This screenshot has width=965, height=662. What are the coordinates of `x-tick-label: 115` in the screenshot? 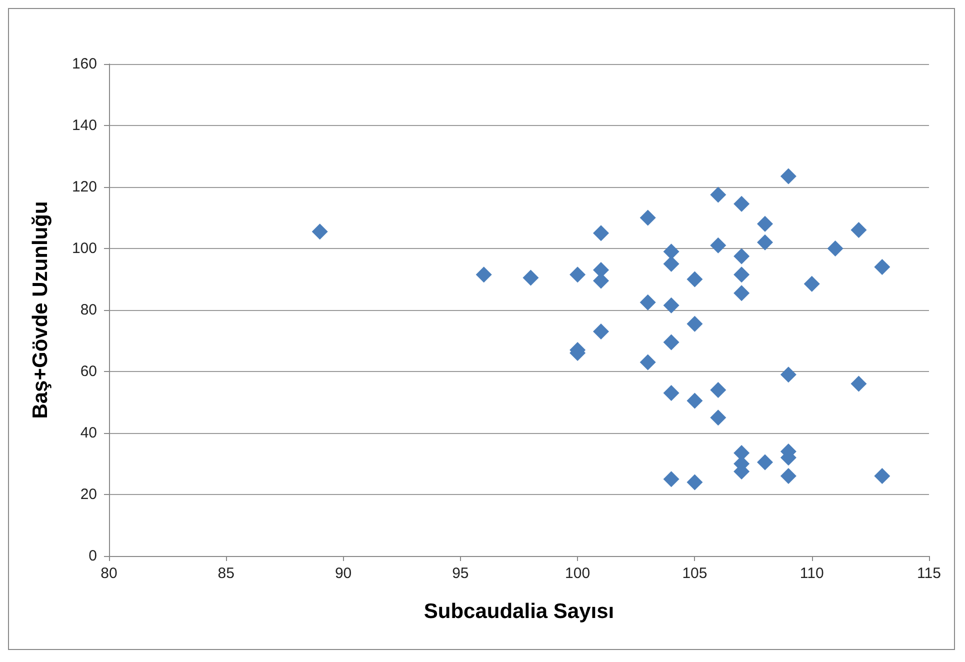 It's located at (929, 573).